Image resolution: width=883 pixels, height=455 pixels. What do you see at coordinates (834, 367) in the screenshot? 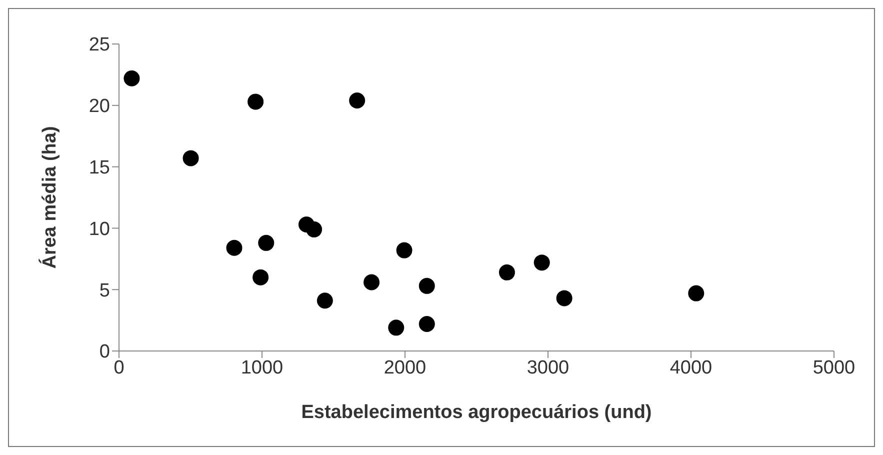
I see `x-tick-label: 5000` at bounding box center [834, 367].